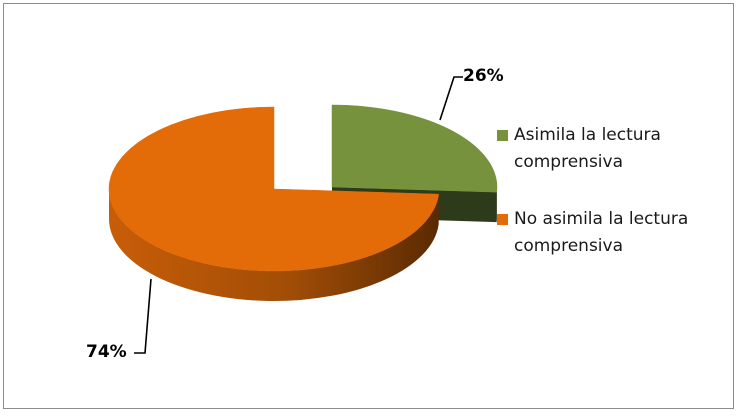 The height and width of the screenshot is (418, 739). Describe the element at coordinates (106, 352) in the screenshot. I see `data-label-74: 74%` at that location.